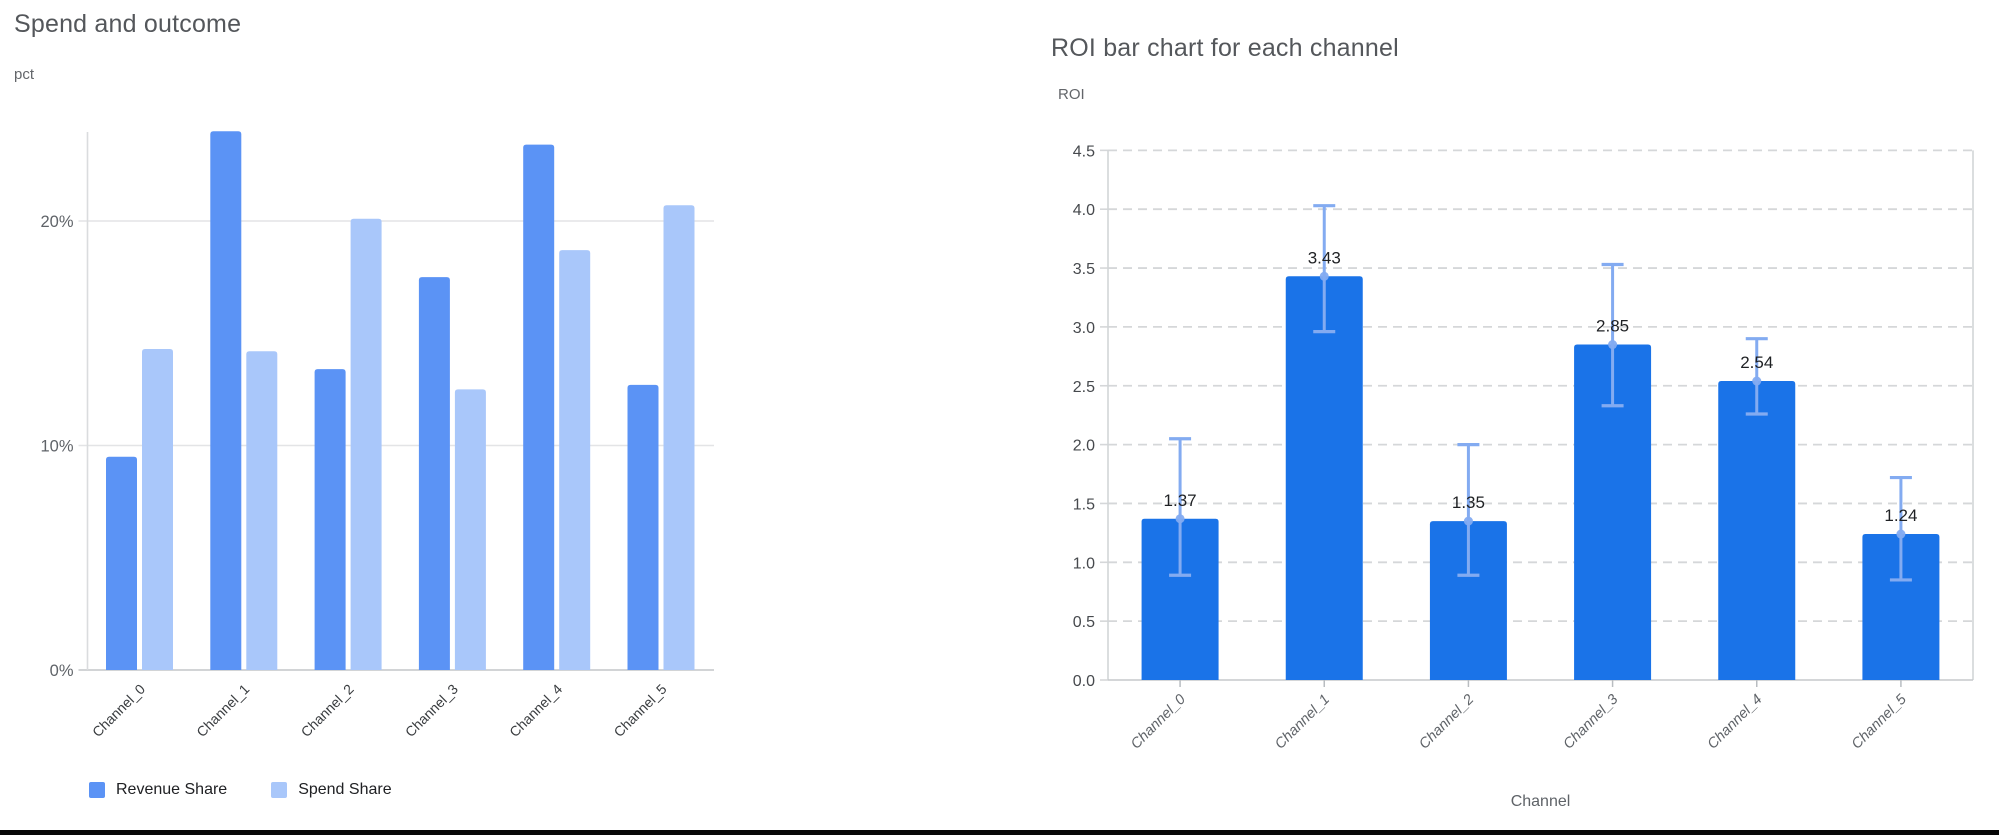  I want to click on left-x-label-channel_0: Channel_0, so click(118, 710).